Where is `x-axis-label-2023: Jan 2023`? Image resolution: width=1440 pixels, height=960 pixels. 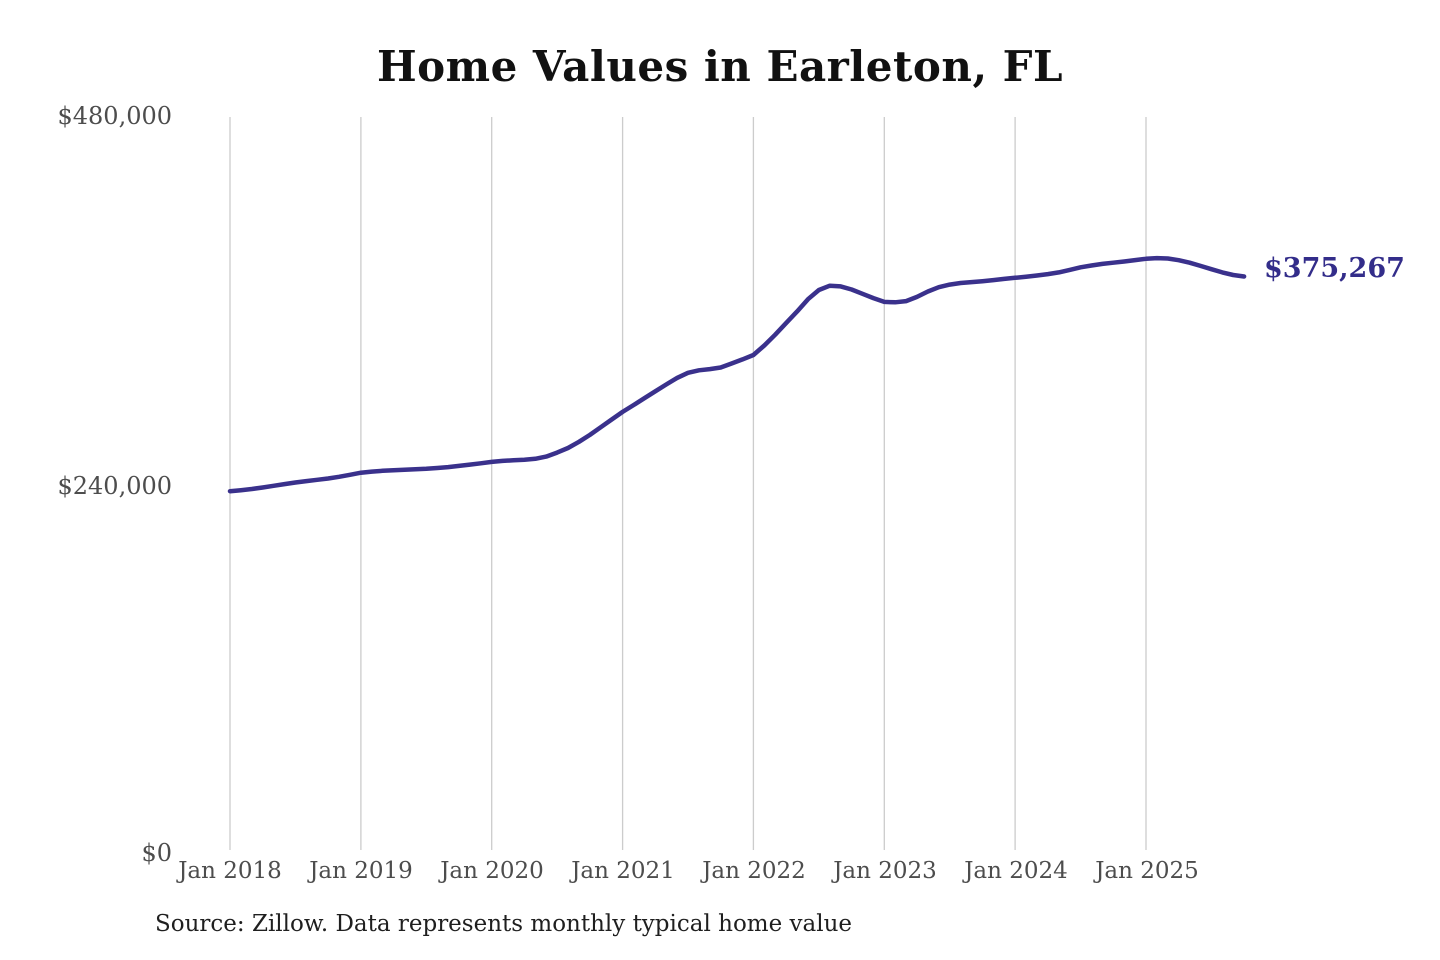 x-axis-label-2023: Jan 2023 is located at coordinates (885, 871).